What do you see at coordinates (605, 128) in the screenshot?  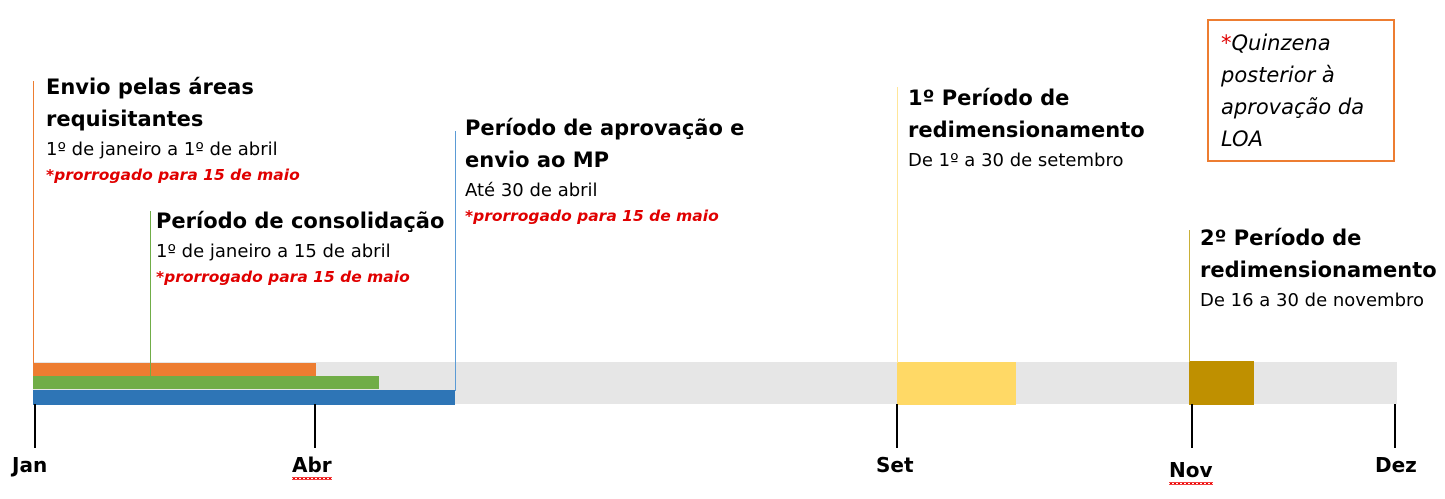 I see `event-aprovacao-title-1: Período de aprovação e` at bounding box center [605, 128].